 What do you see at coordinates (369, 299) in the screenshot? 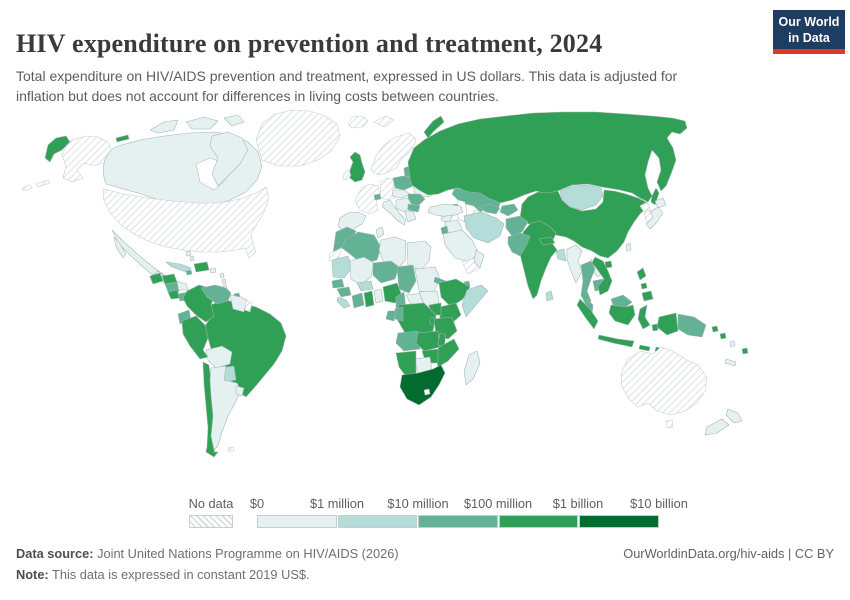
I see `ghana` at bounding box center [369, 299].